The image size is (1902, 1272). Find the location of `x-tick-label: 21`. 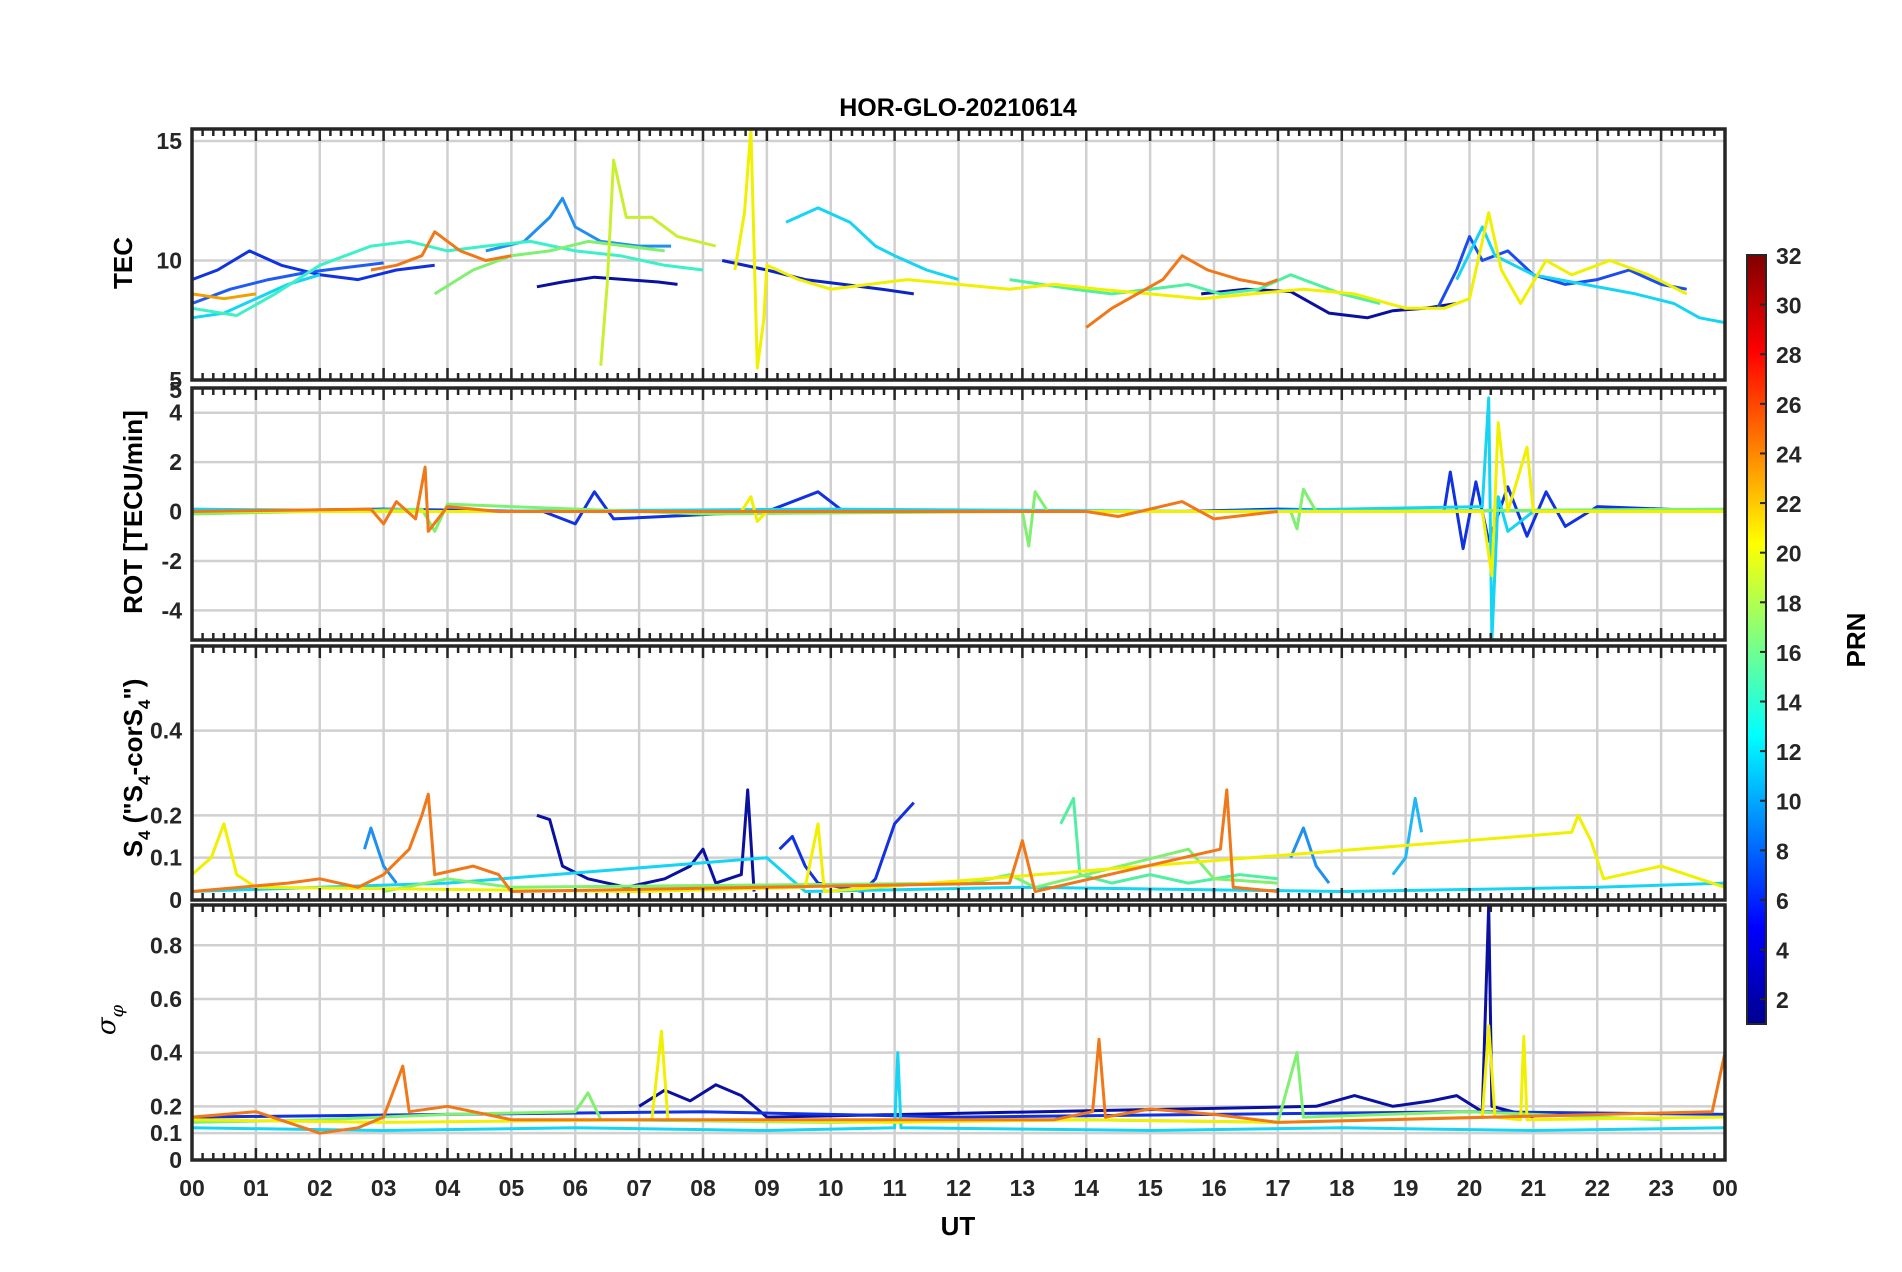

x-tick-label: 21 is located at coordinates (1534, 1188).